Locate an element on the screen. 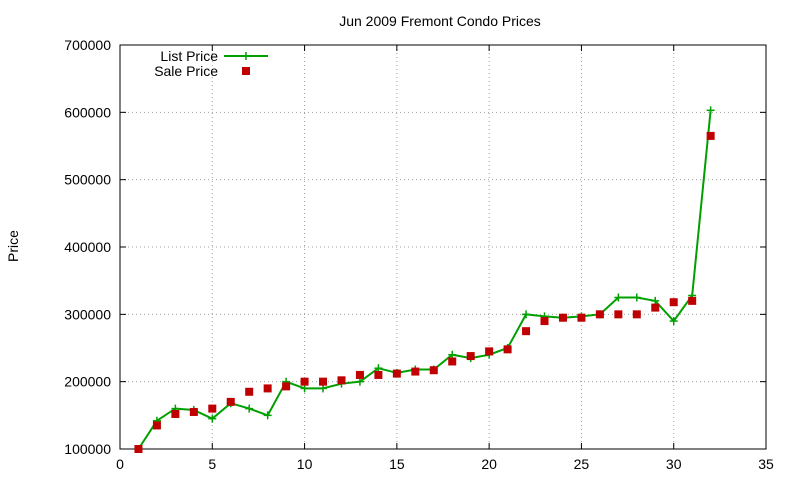 Image resolution: width=800 pixels, height=480 pixels. y-tick-label: 300000 is located at coordinates (87, 314).